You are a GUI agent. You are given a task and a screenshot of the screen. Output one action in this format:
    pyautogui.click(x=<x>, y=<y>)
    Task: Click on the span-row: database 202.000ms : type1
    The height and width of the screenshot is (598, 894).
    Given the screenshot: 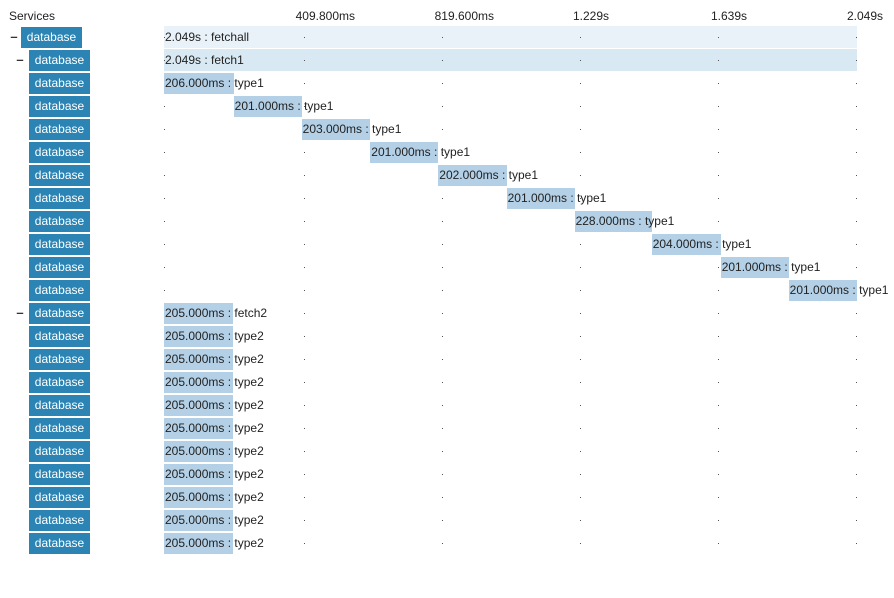 What is the action you would take?
    pyautogui.click(x=447, y=175)
    